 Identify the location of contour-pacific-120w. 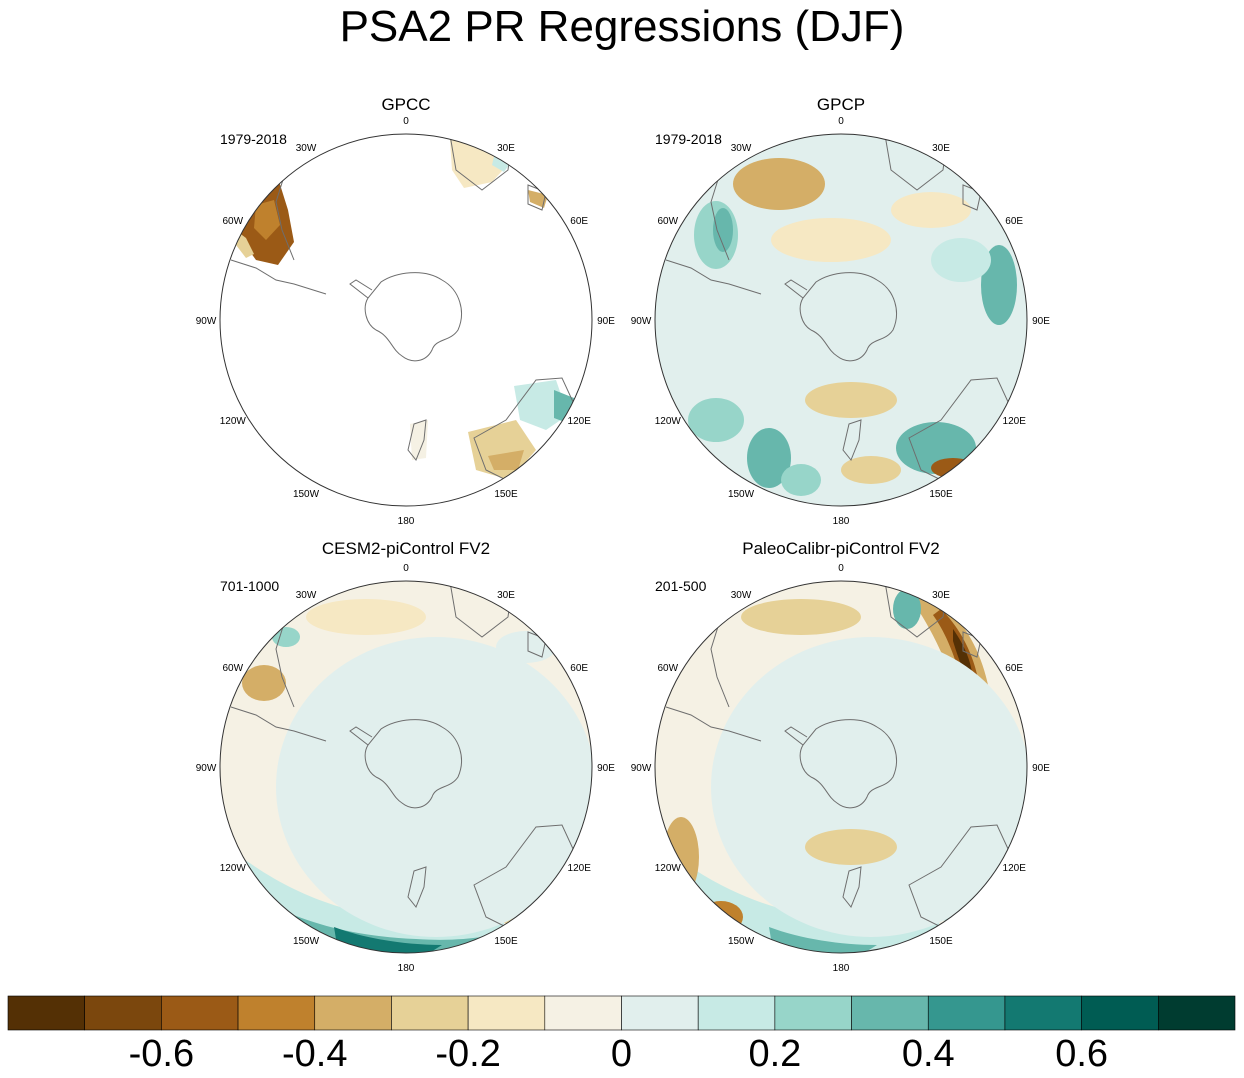
(716, 420).